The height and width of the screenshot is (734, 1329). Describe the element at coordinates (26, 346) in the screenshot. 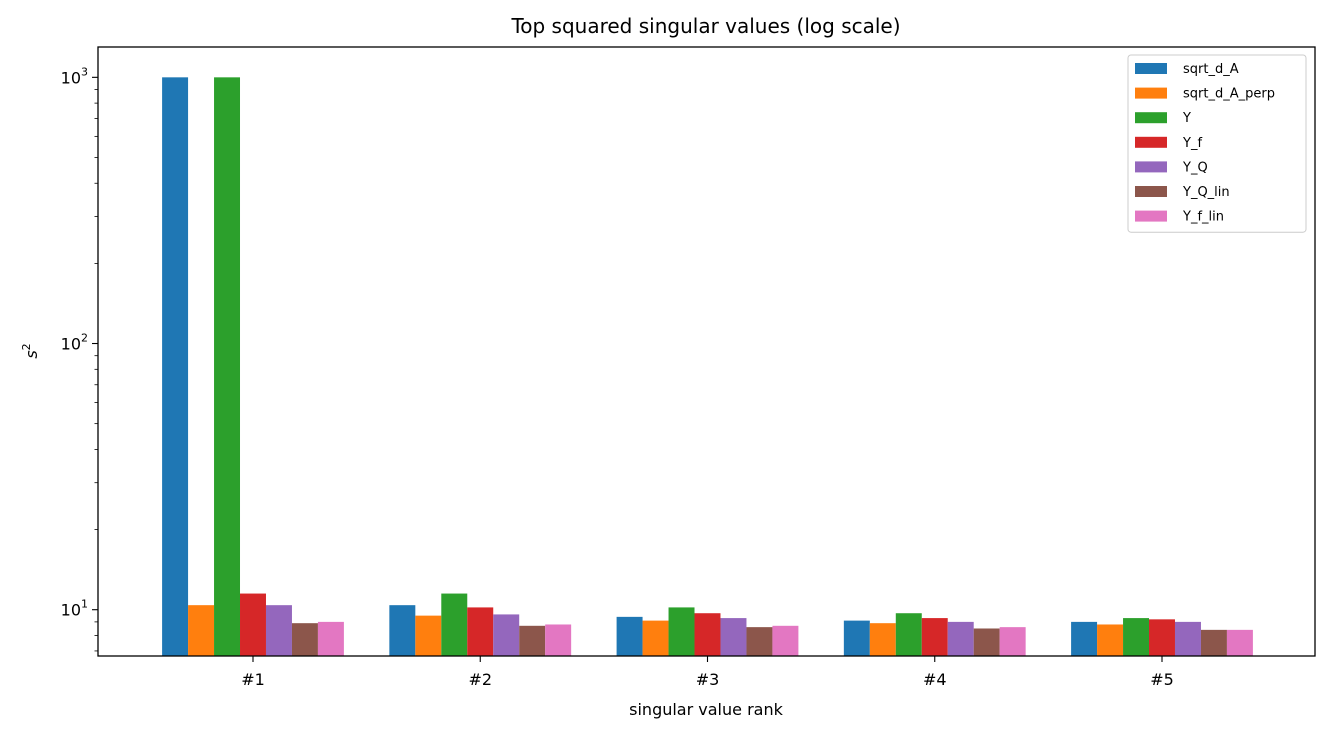

I see `y-axis-label-sup: 2` at that location.